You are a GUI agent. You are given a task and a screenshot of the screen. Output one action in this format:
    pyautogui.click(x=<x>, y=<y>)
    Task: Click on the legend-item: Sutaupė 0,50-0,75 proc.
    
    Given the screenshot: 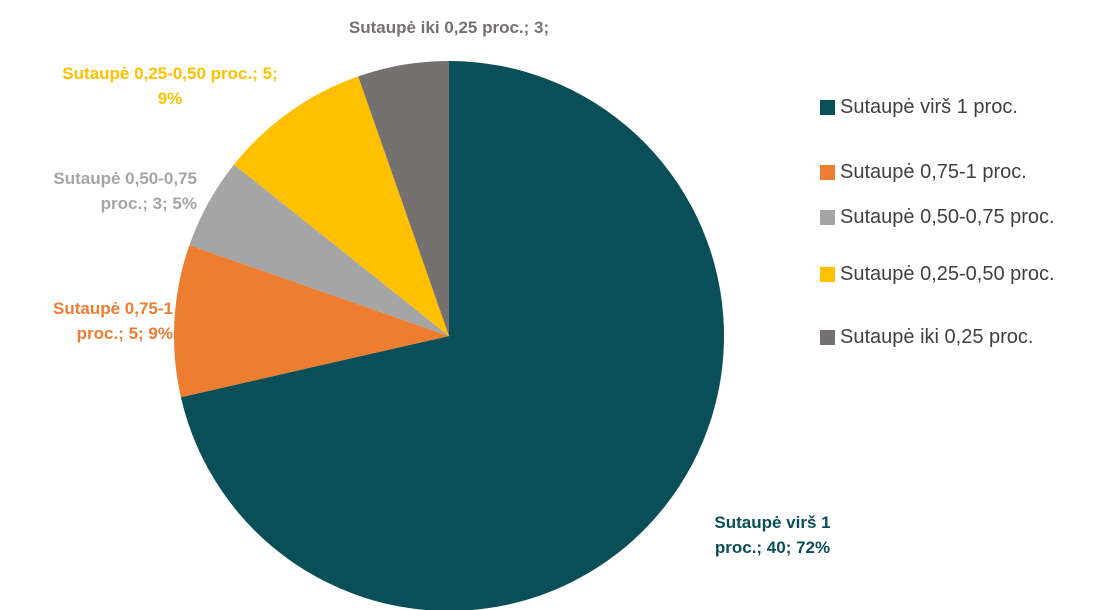 What is the action you would take?
    pyautogui.click(x=952, y=217)
    